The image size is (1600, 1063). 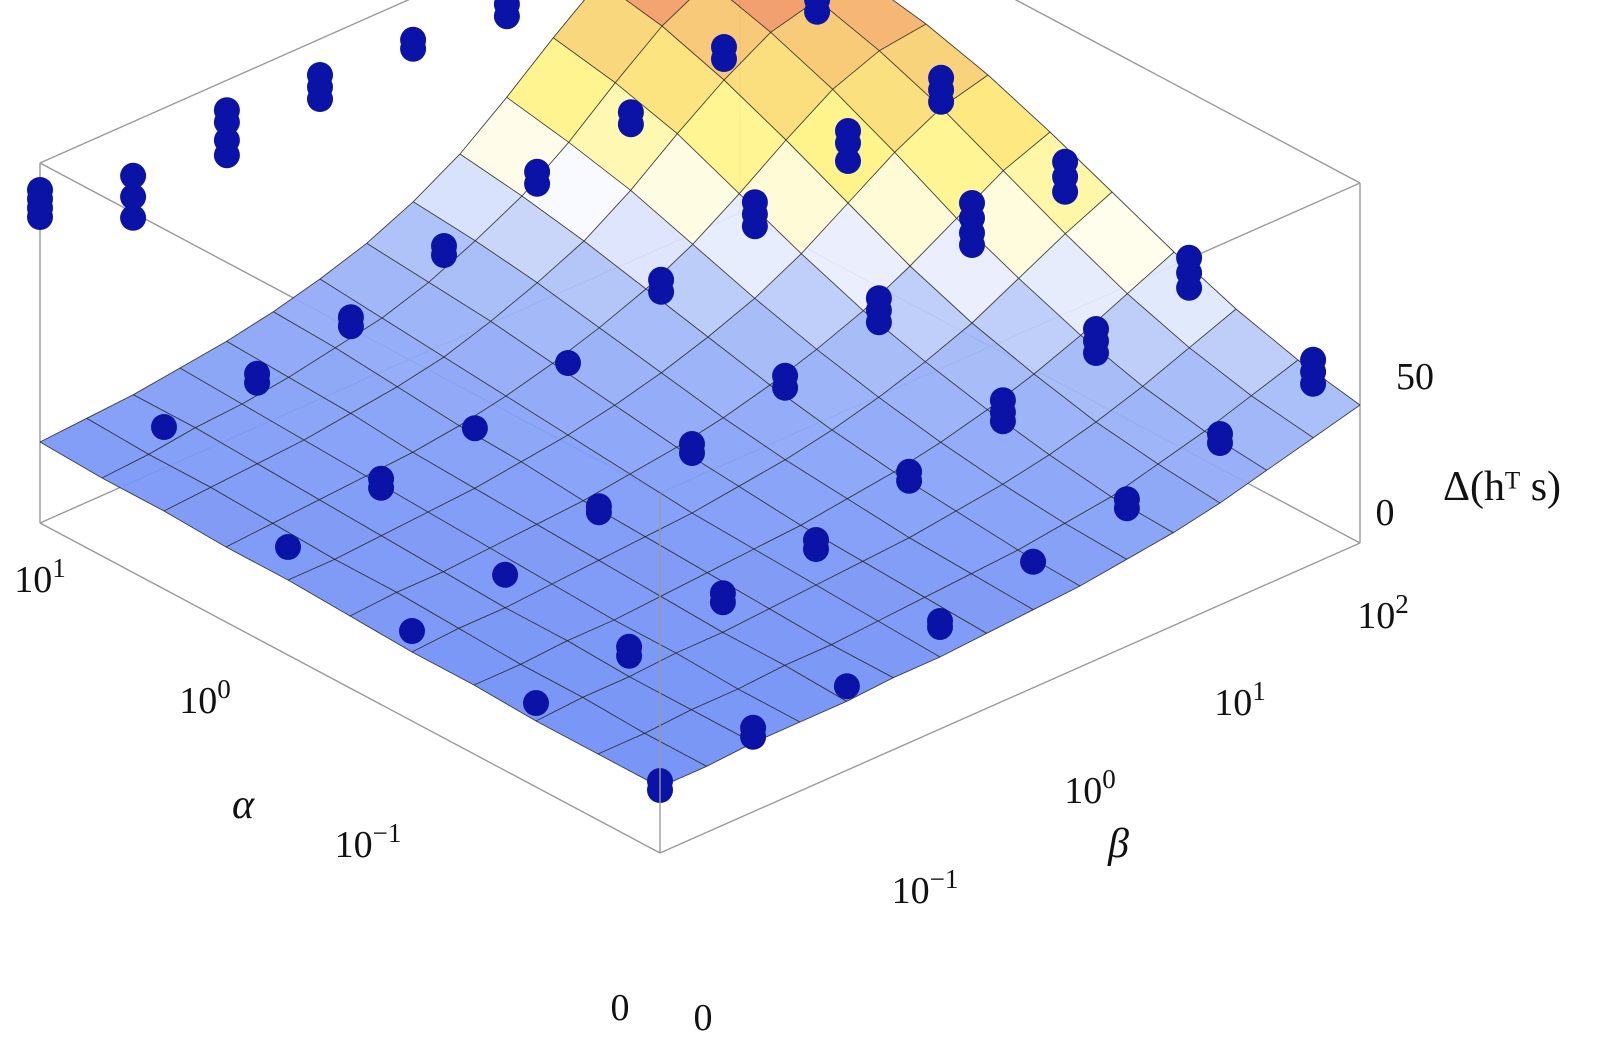 What do you see at coordinates (312, 221) in the screenshot?
I see `surface-grid-line-alpha` at bounding box center [312, 221].